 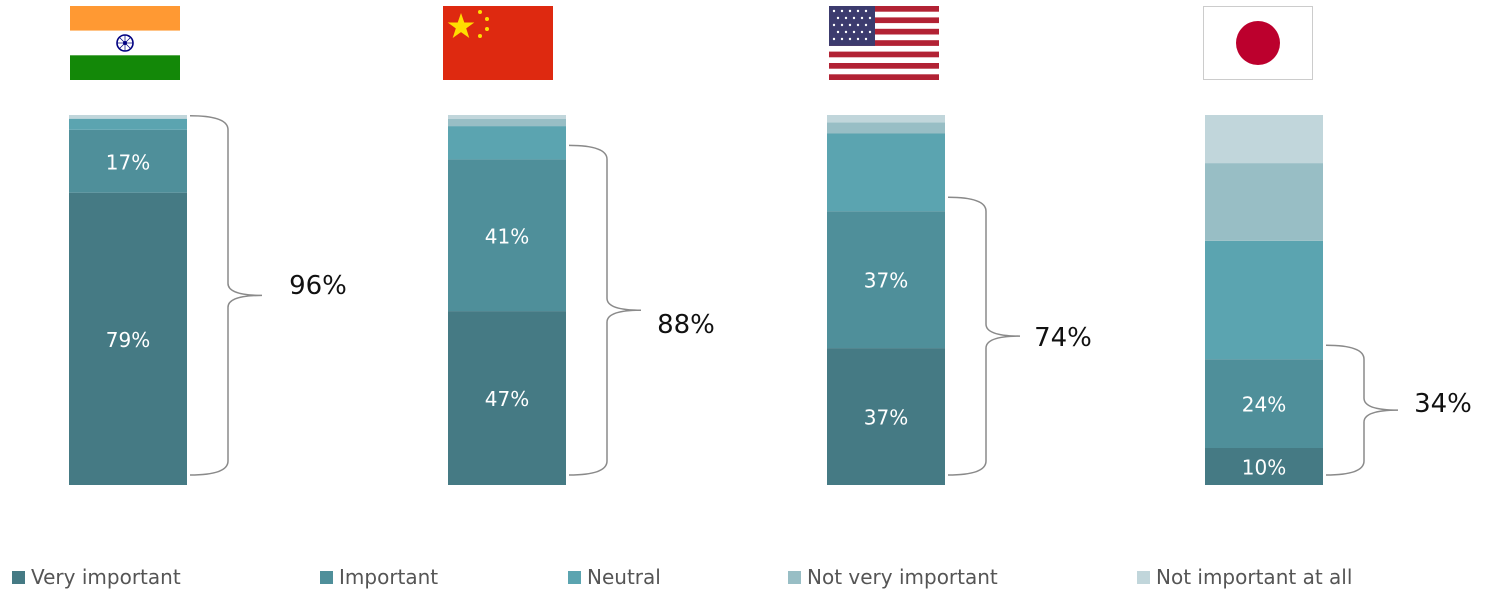 I want to click on bar-china-not-very-important, so click(x=507, y=122).